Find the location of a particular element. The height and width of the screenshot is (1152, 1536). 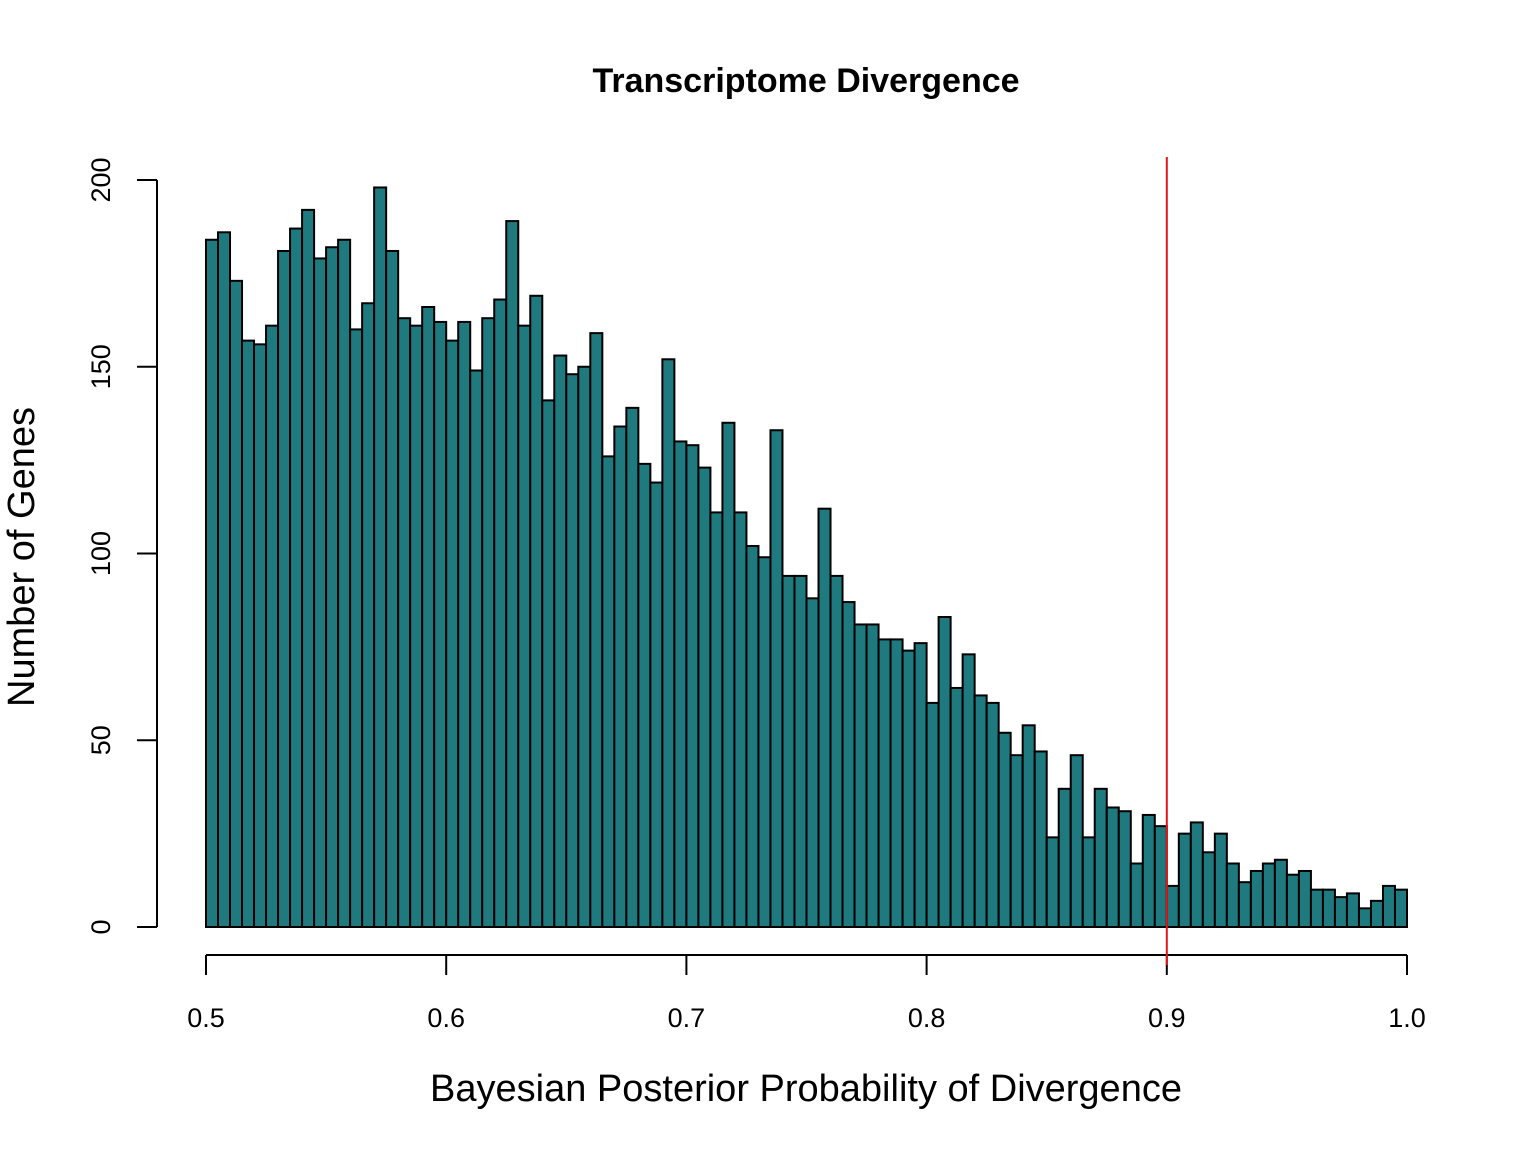

x-tick-label: 0.6 is located at coordinates (446, 1018).